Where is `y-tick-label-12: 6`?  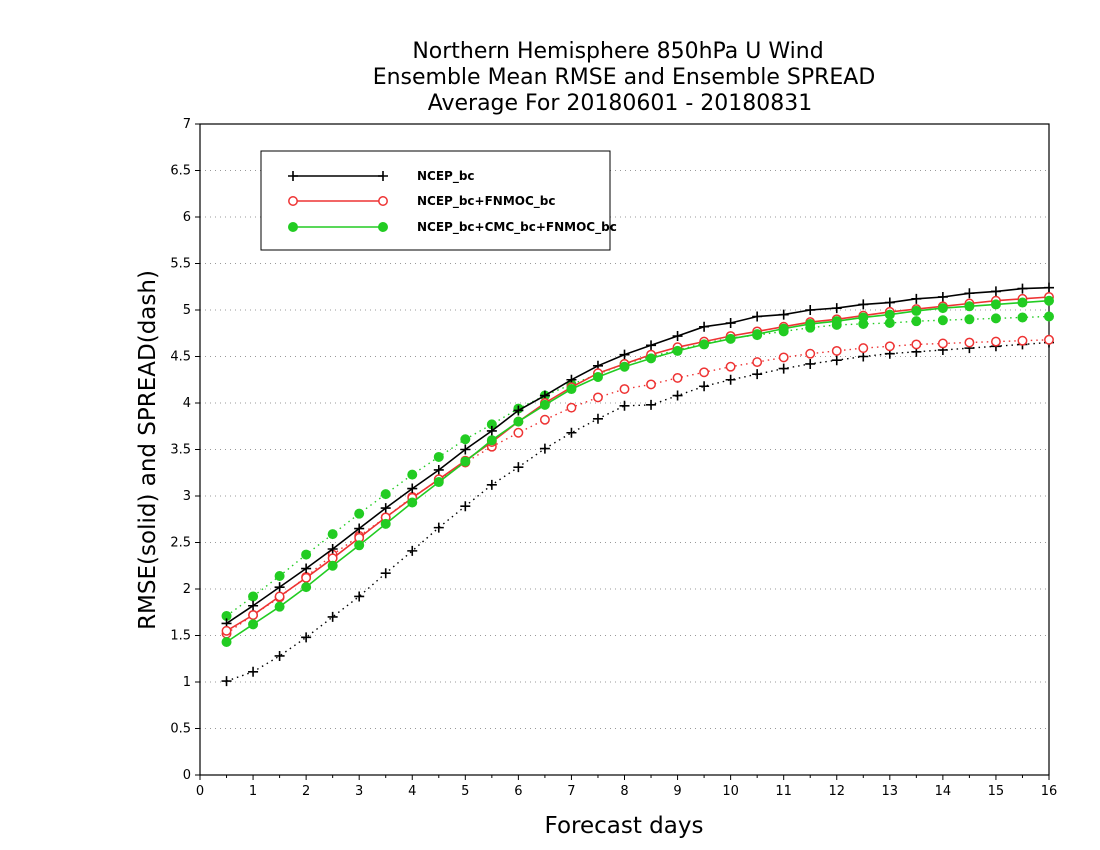 y-tick-label-12: 6 is located at coordinates (187, 217).